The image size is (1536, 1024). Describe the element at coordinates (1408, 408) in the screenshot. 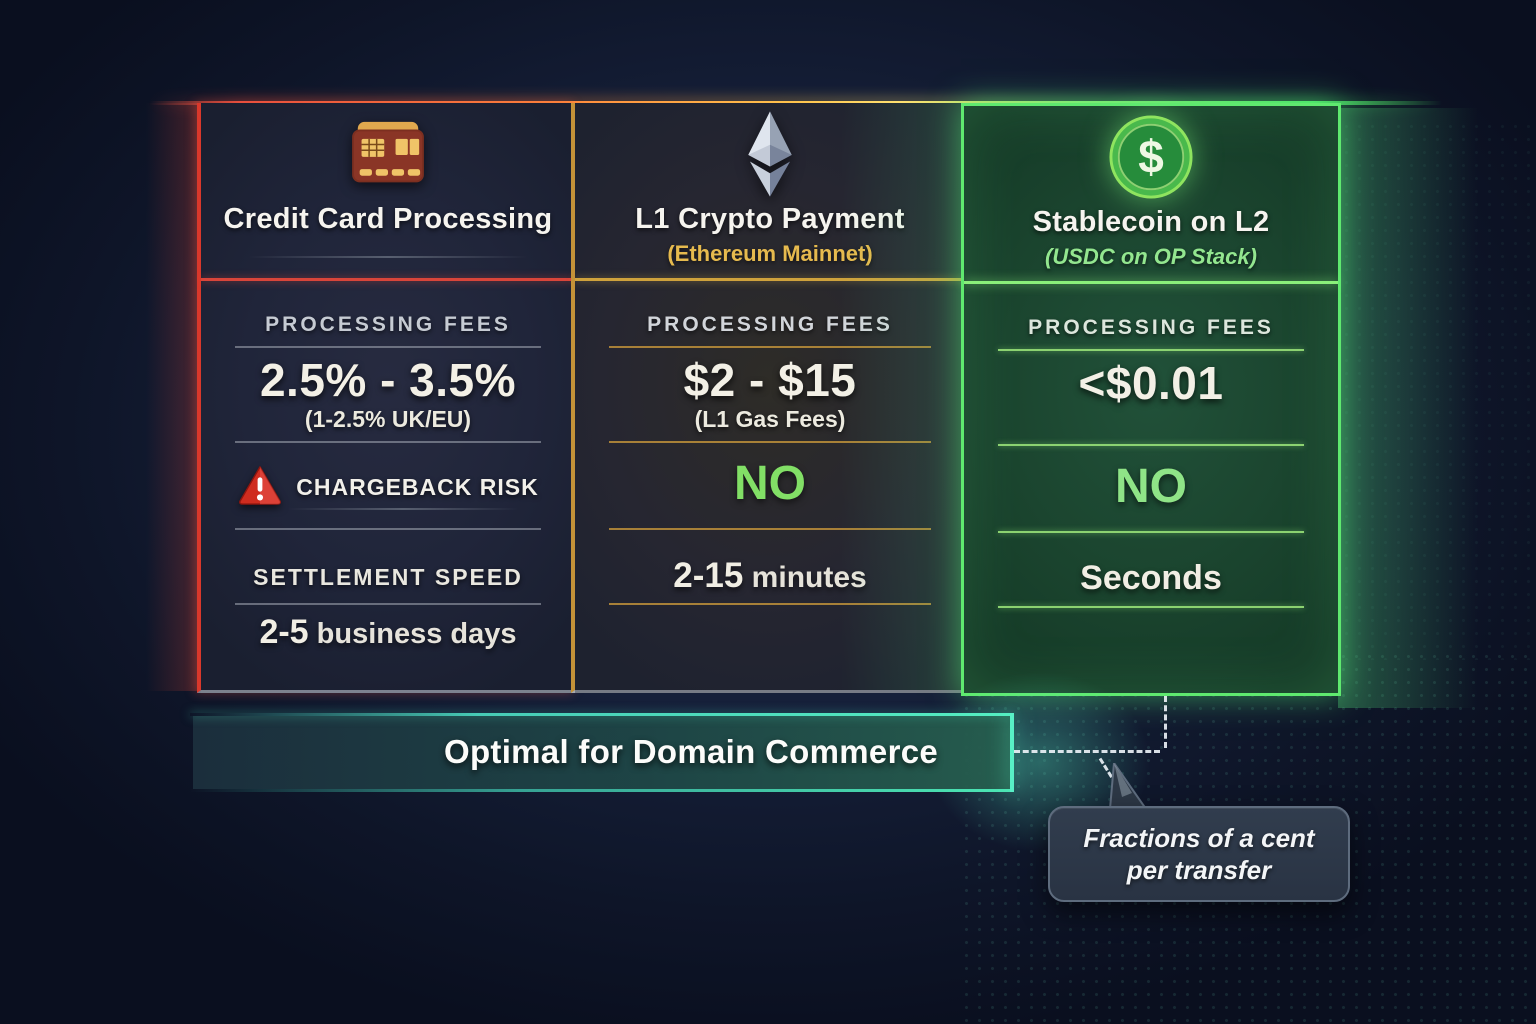

I see `green-glow-haze` at that location.